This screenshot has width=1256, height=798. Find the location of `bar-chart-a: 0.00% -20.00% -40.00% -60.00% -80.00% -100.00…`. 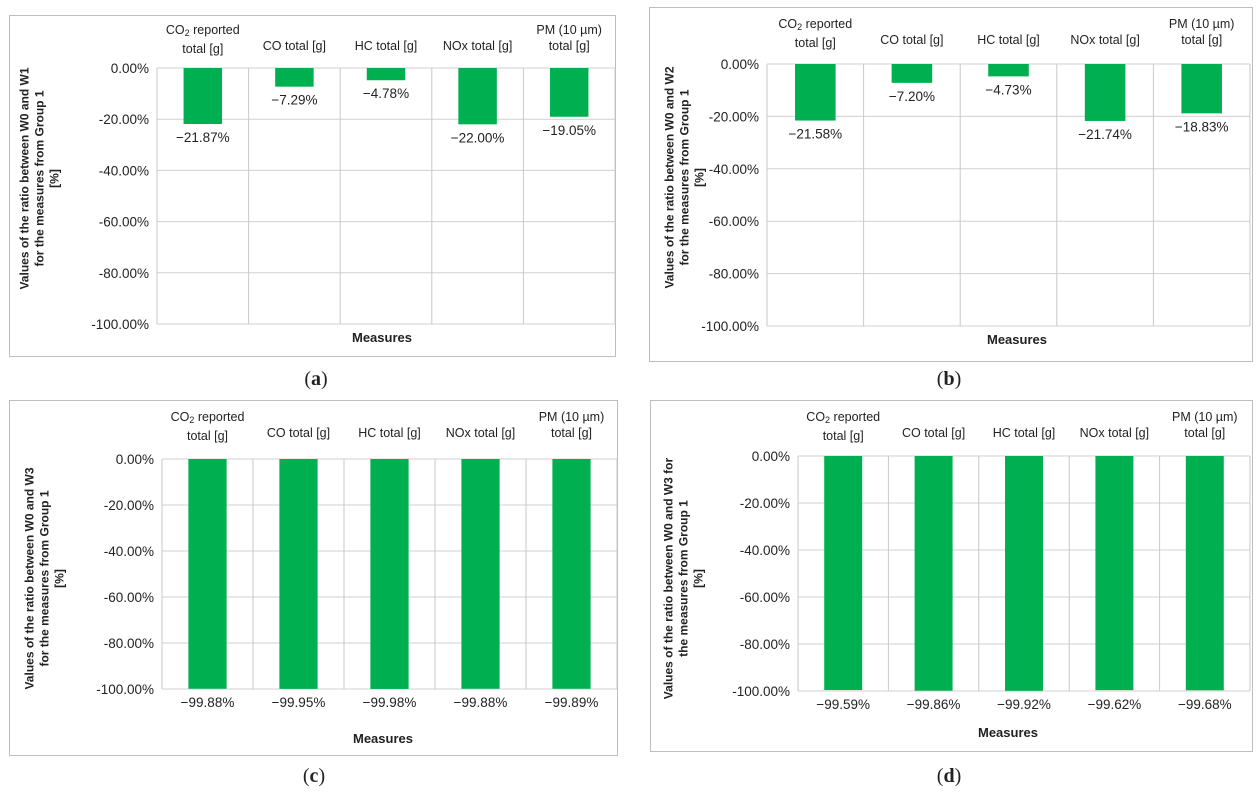

bar-chart-a: 0.00% -20.00% -40.00% -60.00% -80.00% -100.00… is located at coordinates (353, 196).